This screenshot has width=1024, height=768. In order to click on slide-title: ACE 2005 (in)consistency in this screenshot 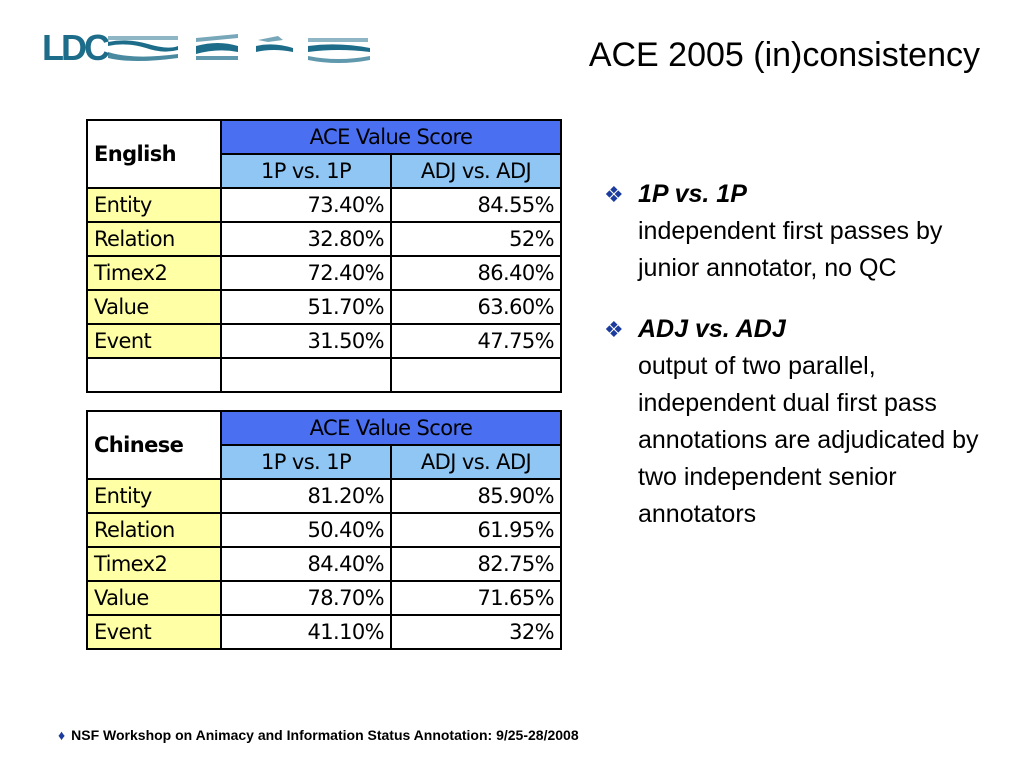, I will do `click(784, 55)`.